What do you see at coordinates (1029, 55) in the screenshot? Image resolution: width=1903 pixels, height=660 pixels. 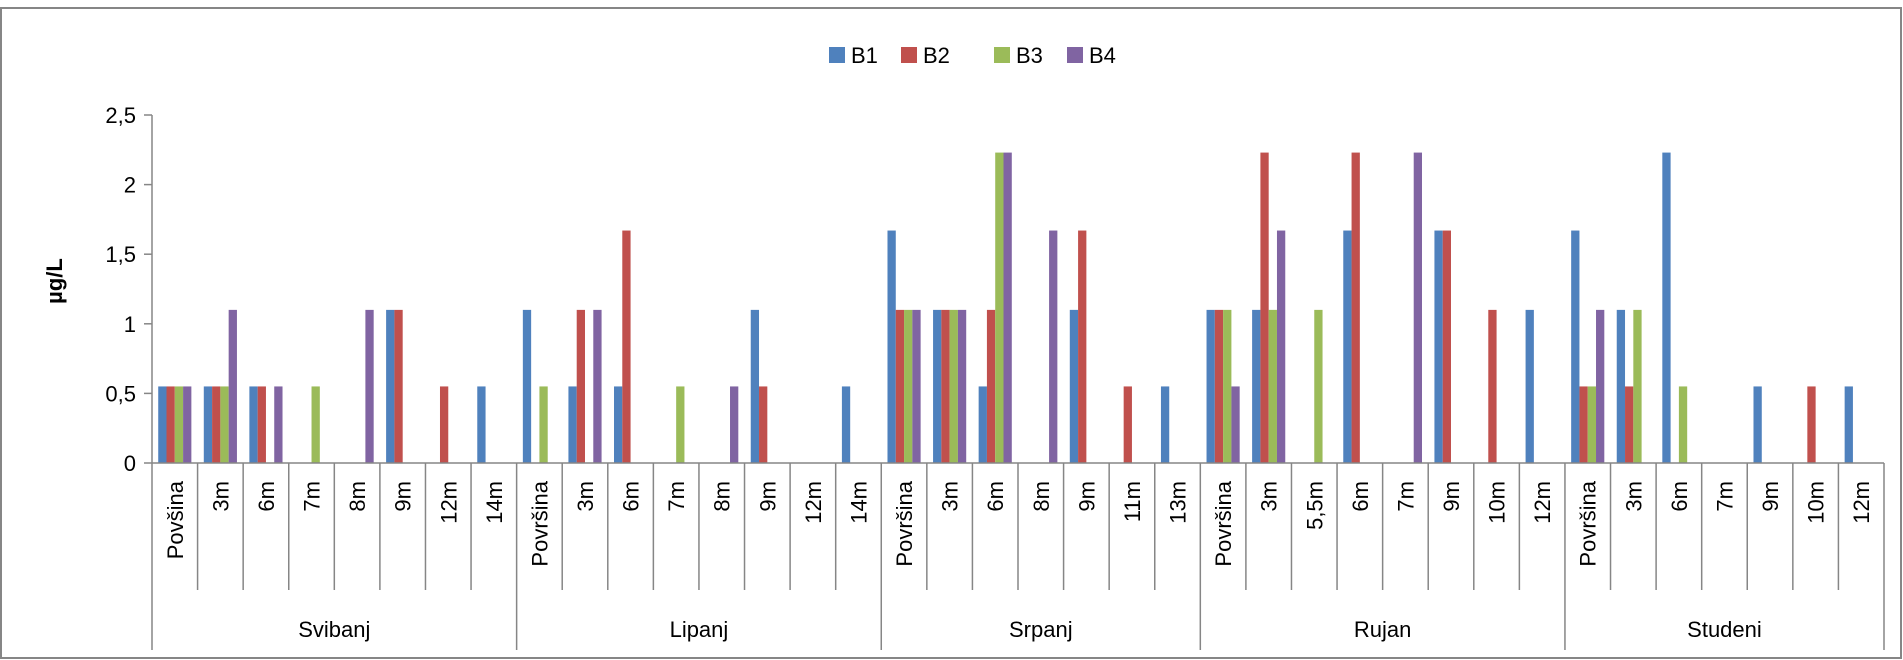 I see `legend-label-b3: B3` at bounding box center [1029, 55].